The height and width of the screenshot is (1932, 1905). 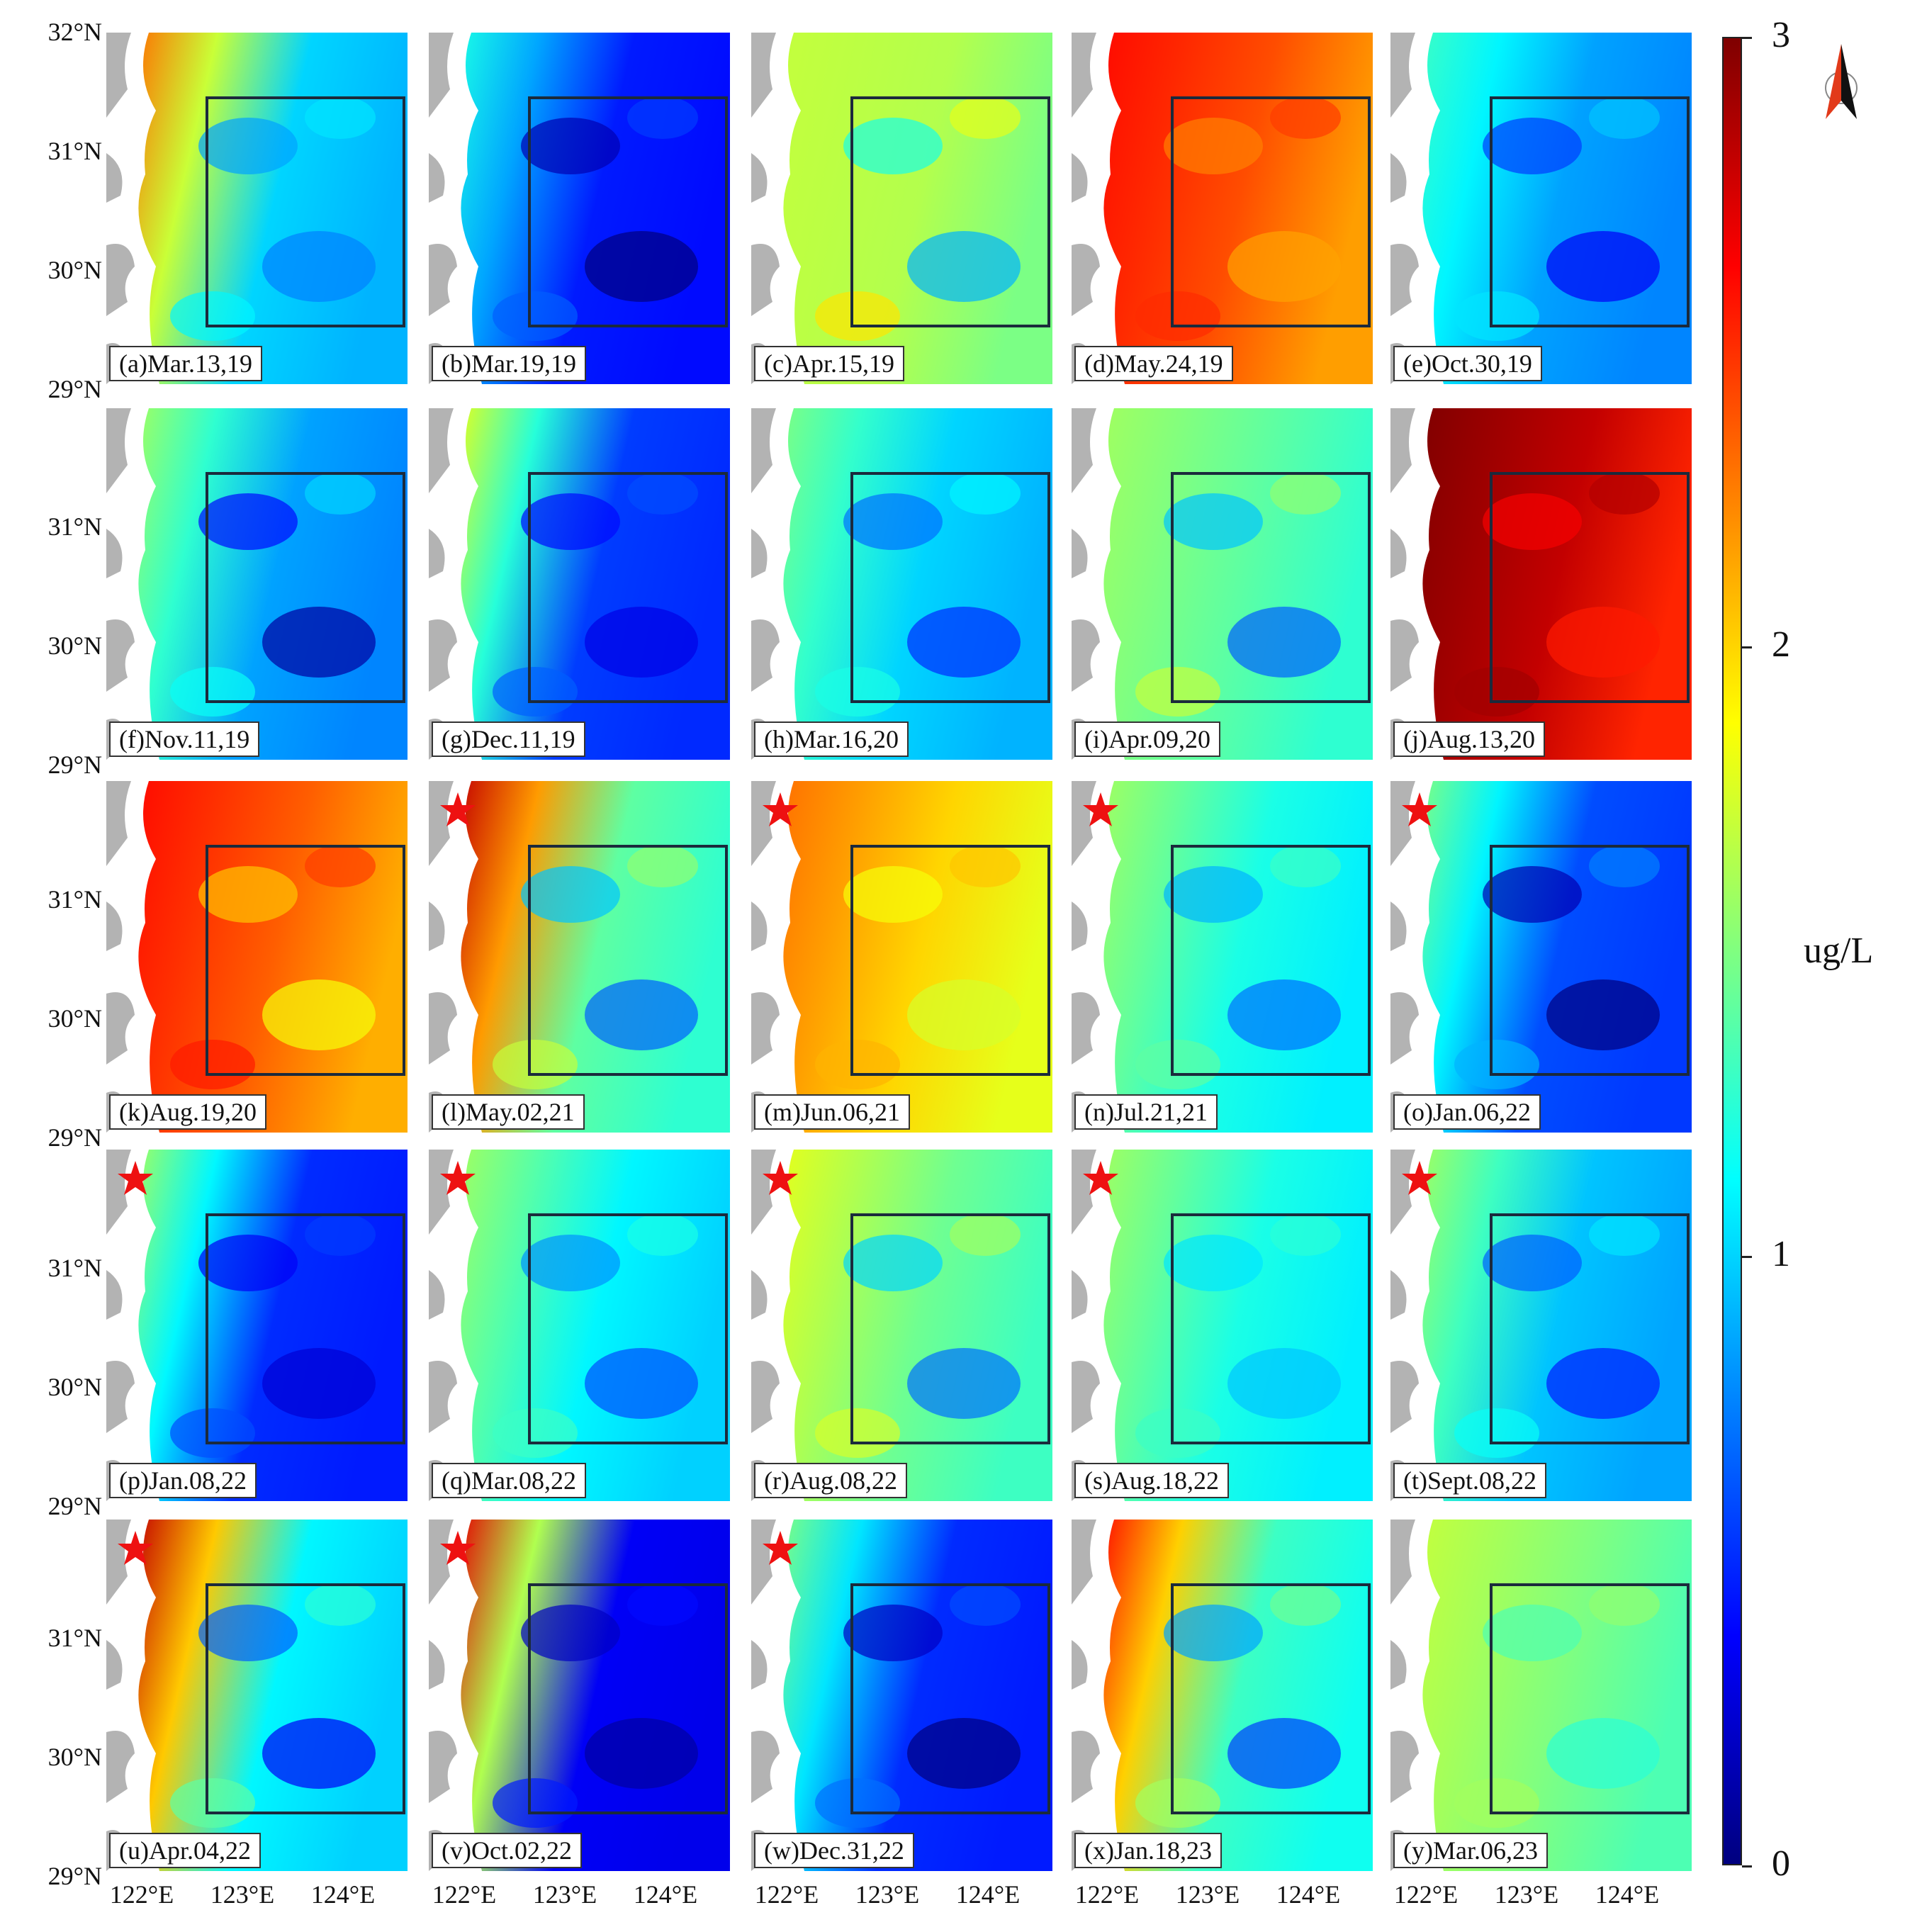 I want to click on map-panel: (t)Sept.08,22, so click(x=1541, y=1325).